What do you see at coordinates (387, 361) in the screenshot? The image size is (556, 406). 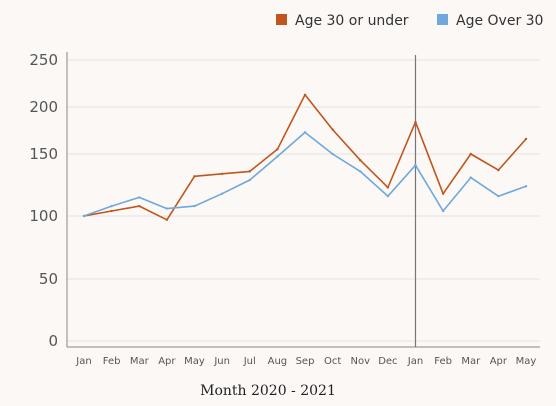 I see `x-tick-label: Dec` at bounding box center [387, 361].